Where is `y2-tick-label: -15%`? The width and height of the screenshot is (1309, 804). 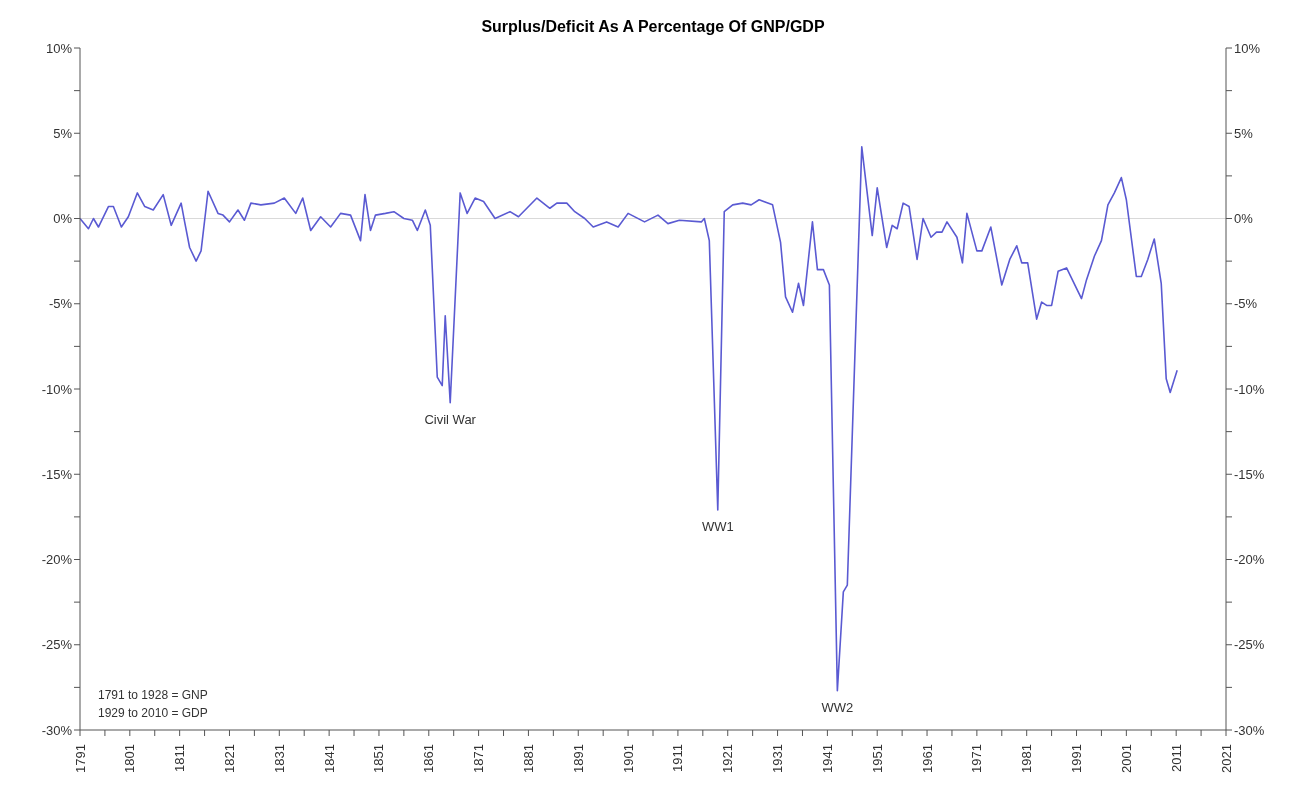
y2-tick-label: -15% is located at coordinates (1249, 474).